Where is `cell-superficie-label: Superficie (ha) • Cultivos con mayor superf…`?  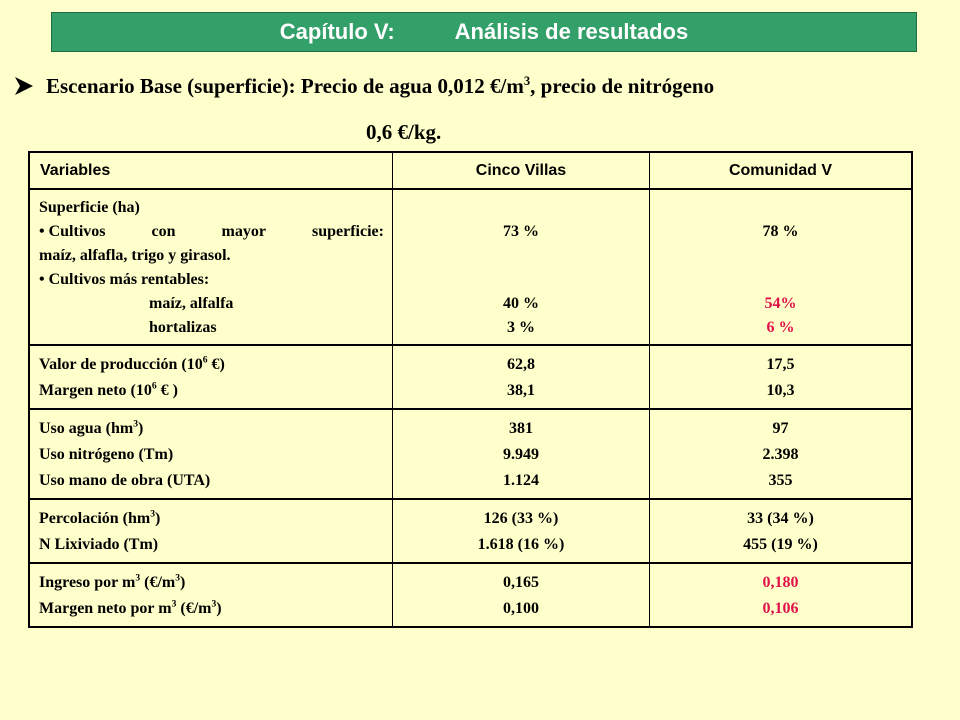 cell-superficie-label: Superficie (ha) • Cultivos con mayor superf… is located at coordinates (211, 267).